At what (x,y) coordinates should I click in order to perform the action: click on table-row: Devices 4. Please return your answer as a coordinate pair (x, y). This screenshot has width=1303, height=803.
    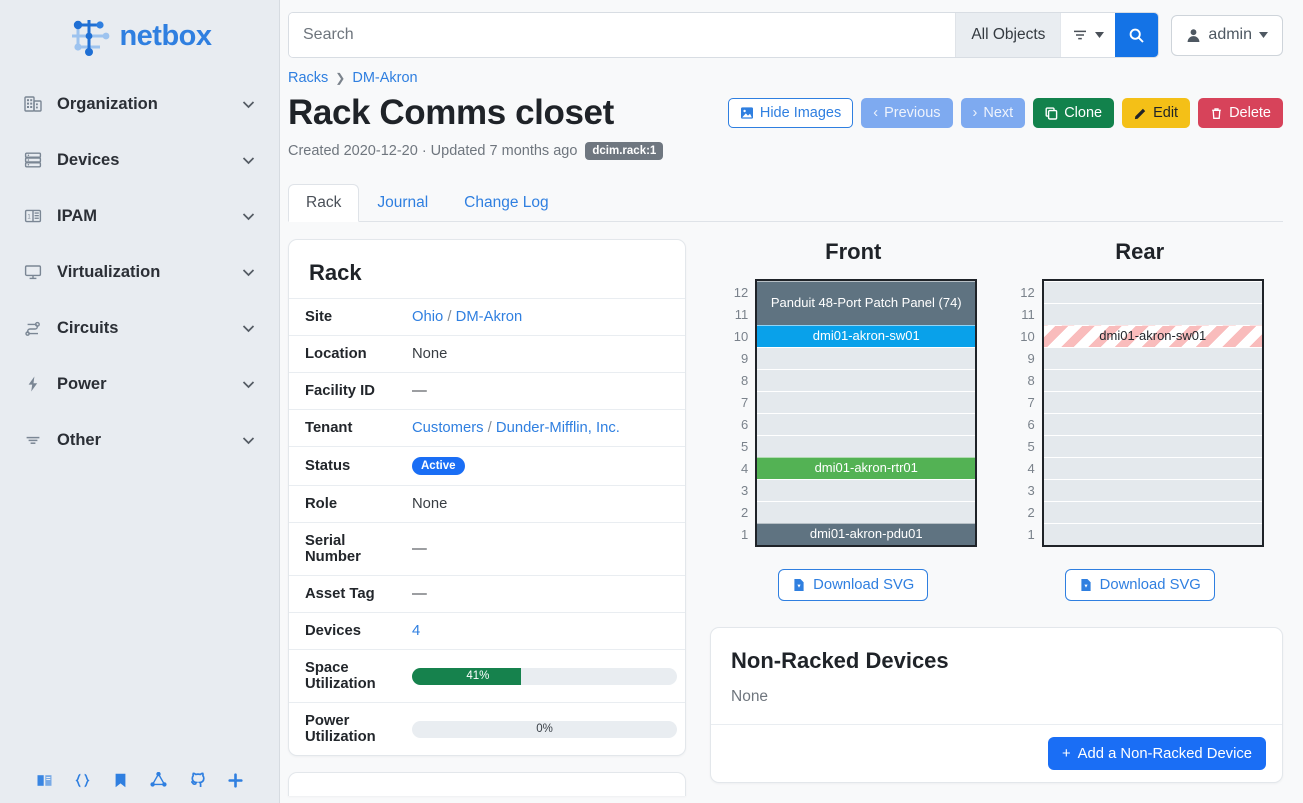
    Looking at the image, I should click on (487, 631).